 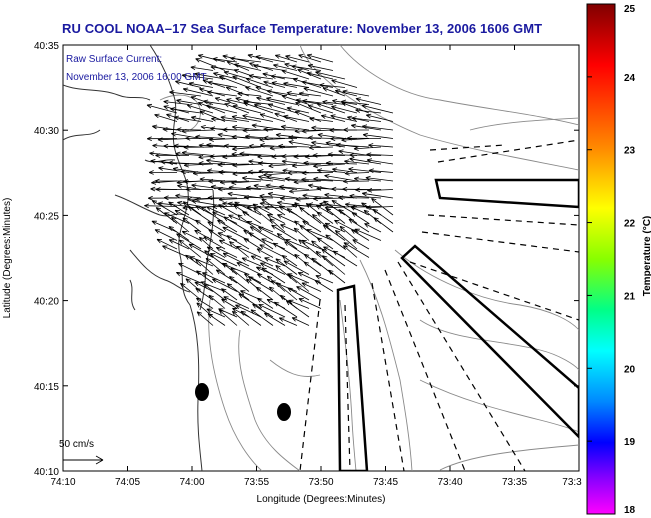 What do you see at coordinates (630, 9) in the screenshot?
I see `colorbar-tick-label: 25` at bounding box center [630, 9].